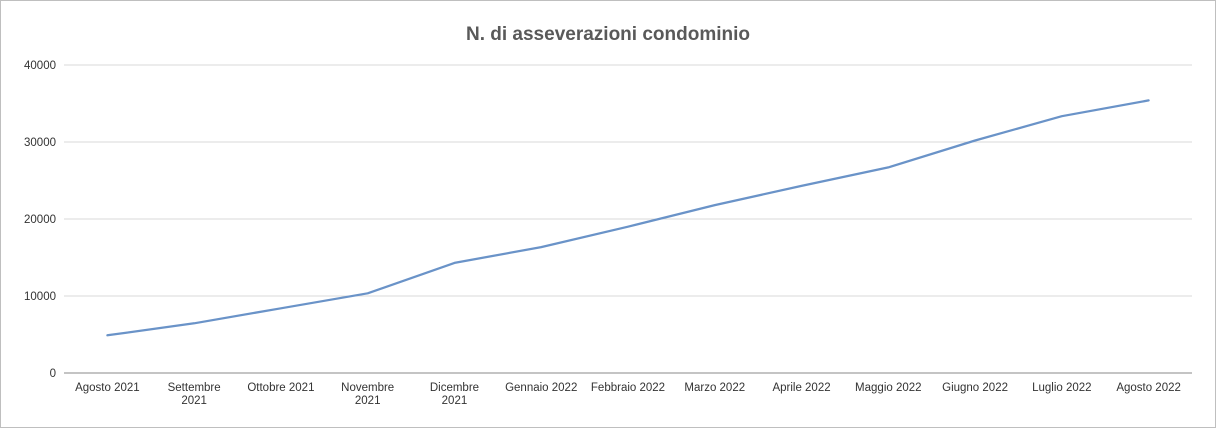  I want to click on x-tick-label: Febbraio 2022, so click(628, 388).